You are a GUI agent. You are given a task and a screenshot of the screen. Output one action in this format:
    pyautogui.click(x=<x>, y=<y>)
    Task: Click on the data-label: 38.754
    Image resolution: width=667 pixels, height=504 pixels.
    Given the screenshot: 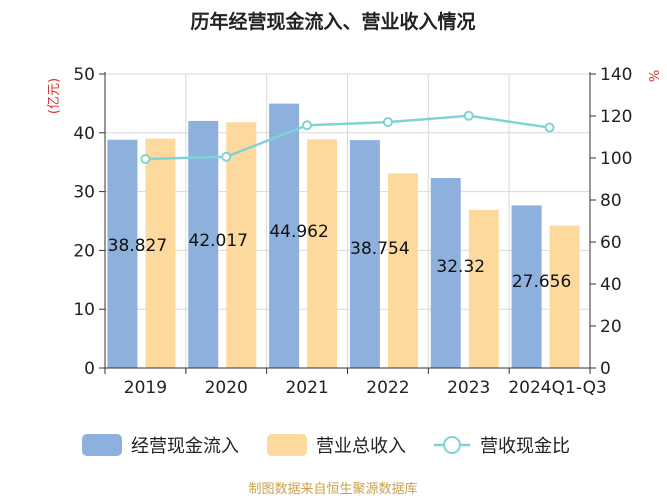 What is the action you would take?
    pyautogui.click(x=379, y=249)
    